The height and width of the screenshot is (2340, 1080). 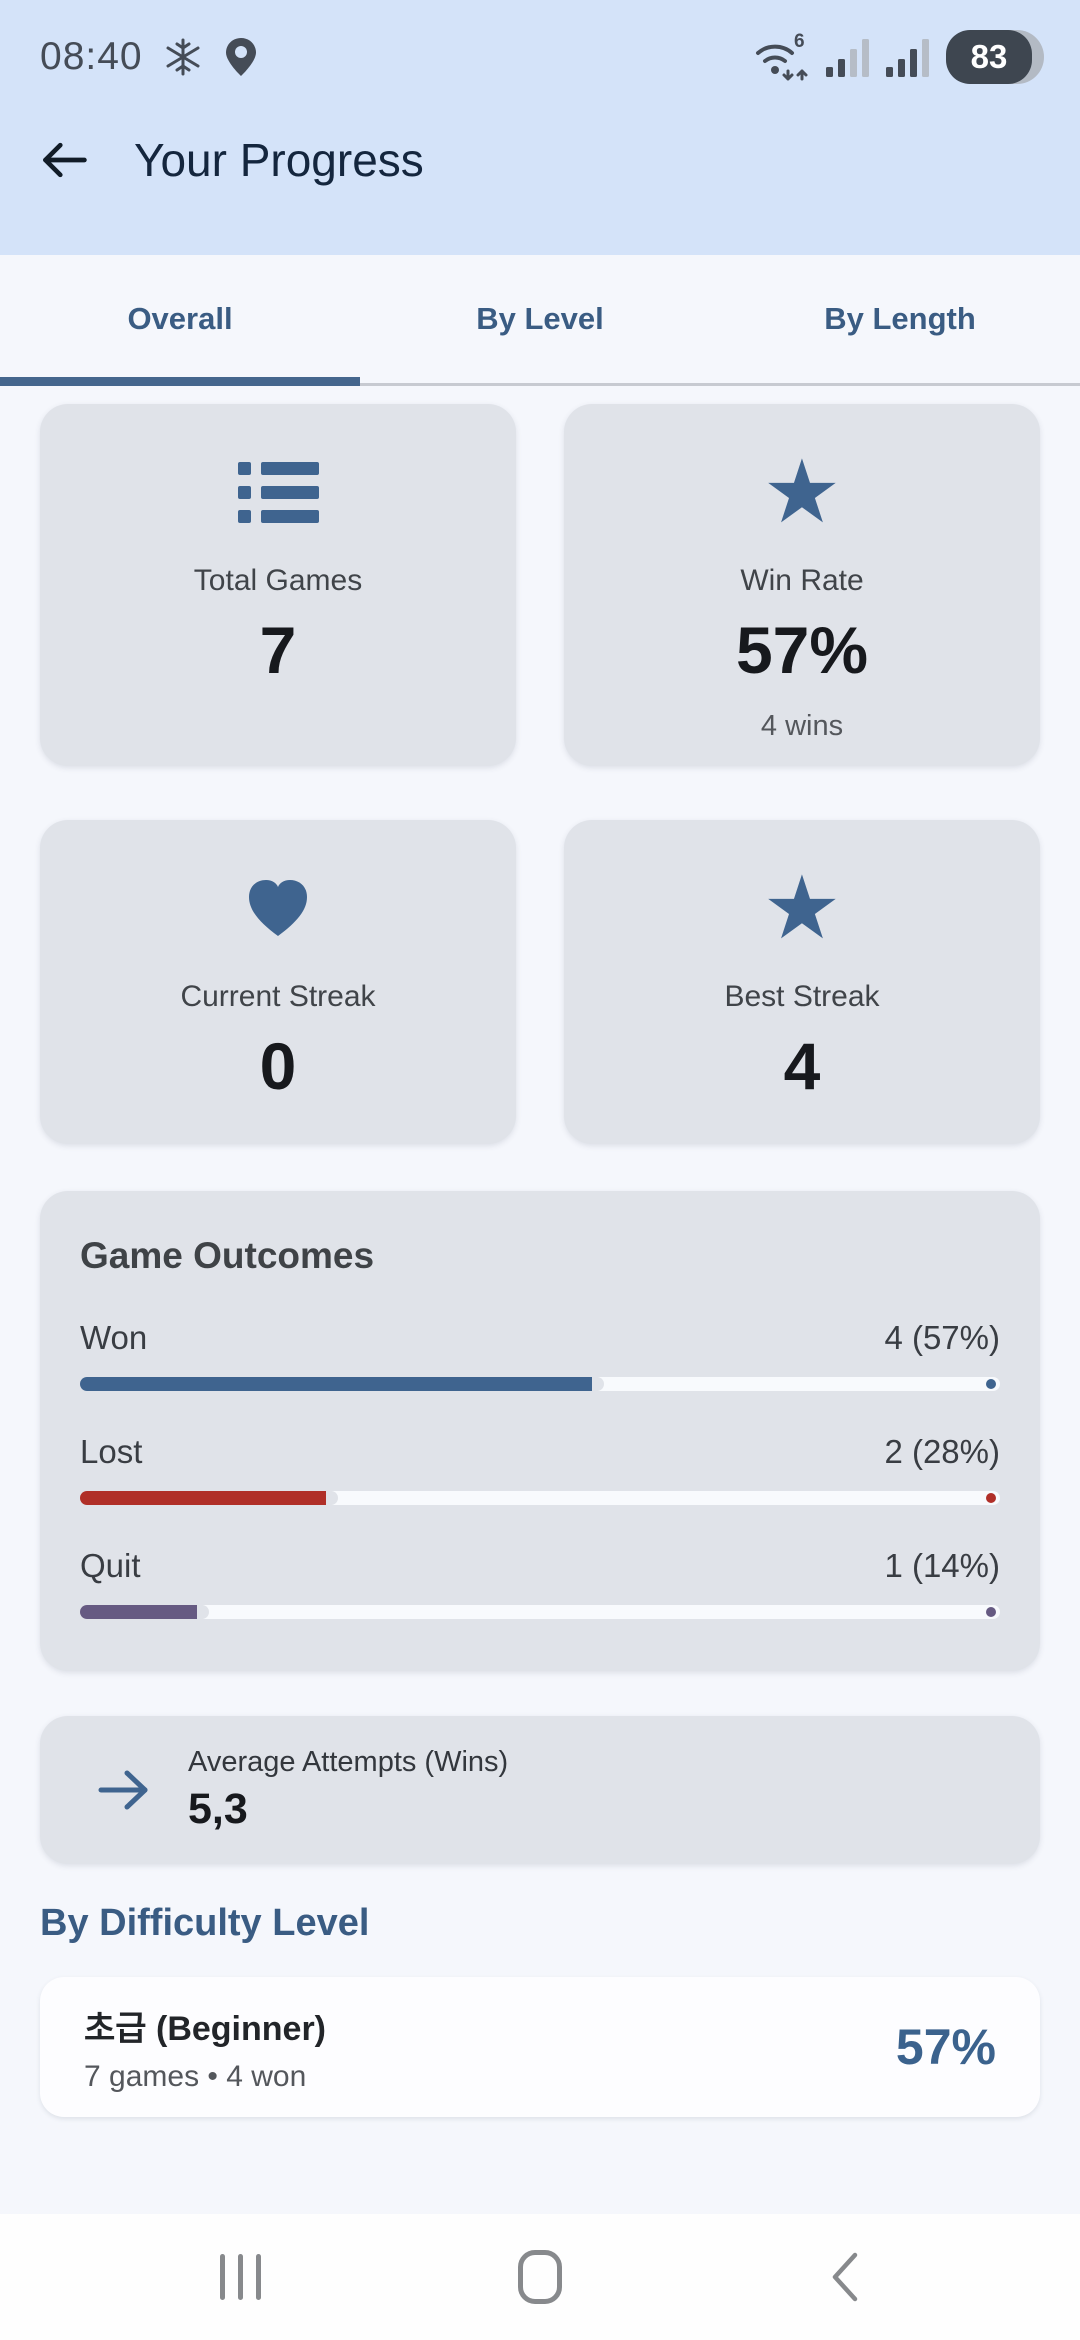 What do you see at coordinates (945, 2047) in the screenshot?
I see `difficulty-win-rate: 57%` at bounding box center [945, 2047].